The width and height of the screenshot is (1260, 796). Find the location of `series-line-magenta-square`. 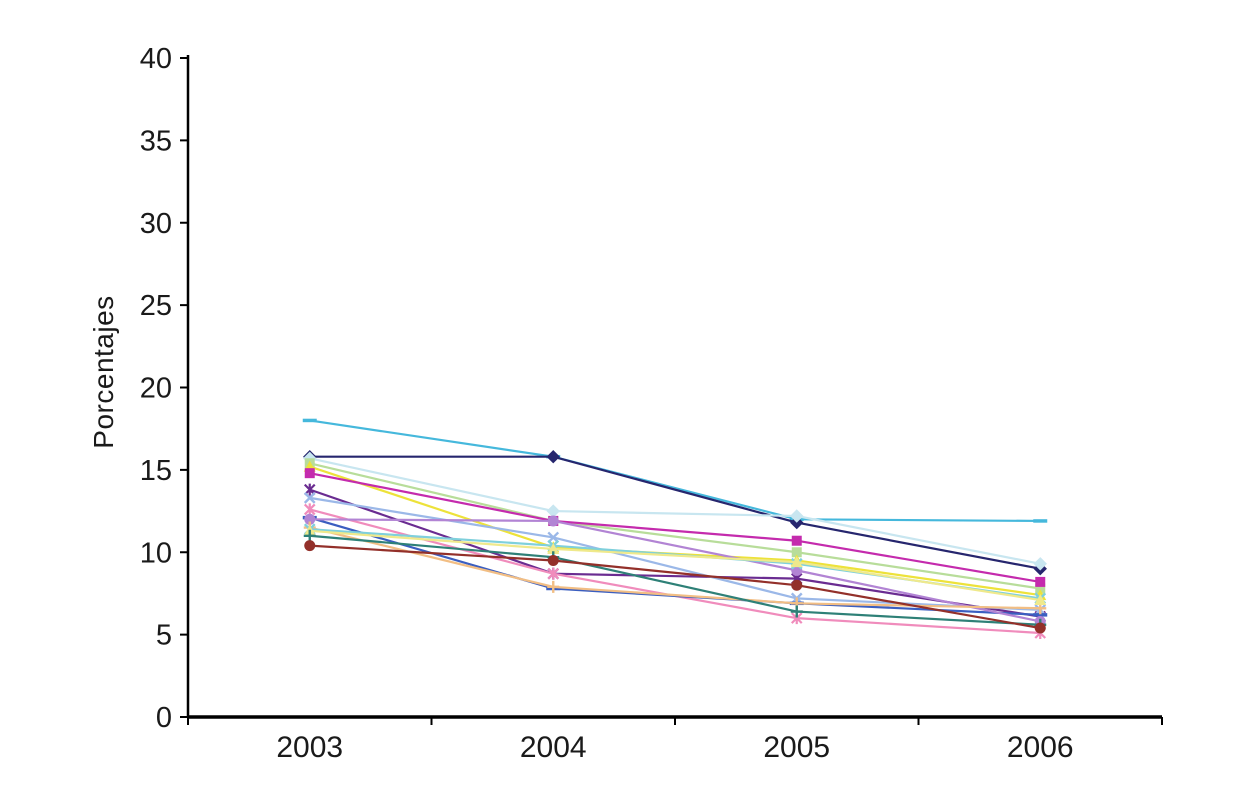

series-line-magenta-square is located at coordinates (675, 527).